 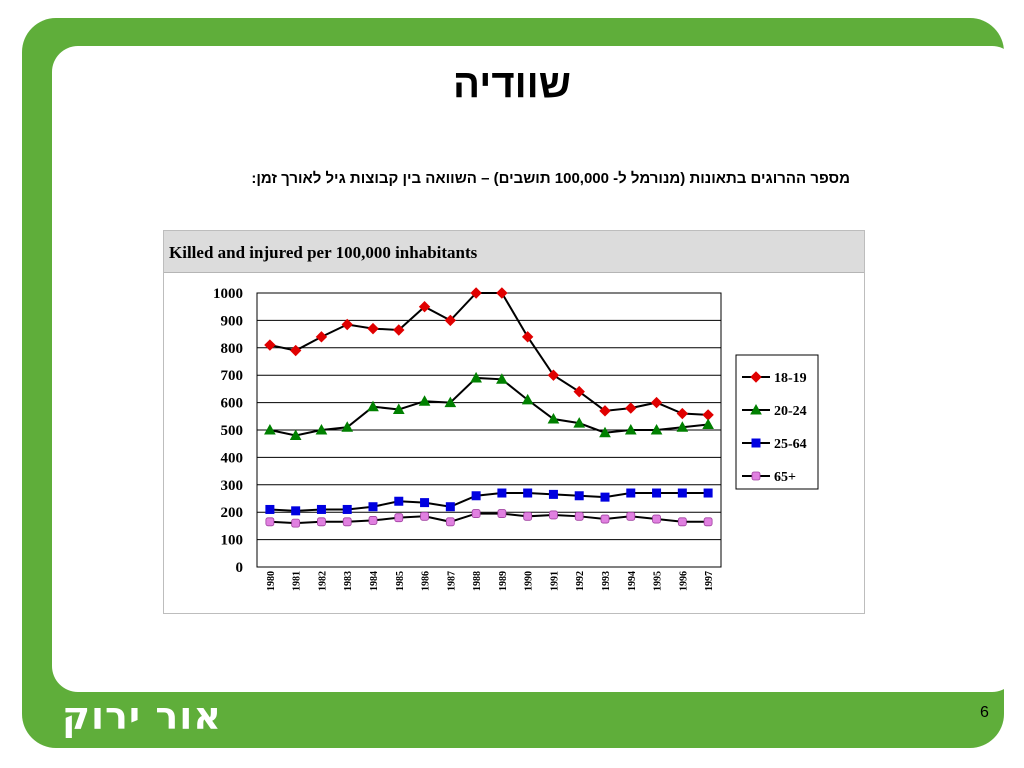 I want to click on x-tick-label: 1981, so click(x=297, y=581).